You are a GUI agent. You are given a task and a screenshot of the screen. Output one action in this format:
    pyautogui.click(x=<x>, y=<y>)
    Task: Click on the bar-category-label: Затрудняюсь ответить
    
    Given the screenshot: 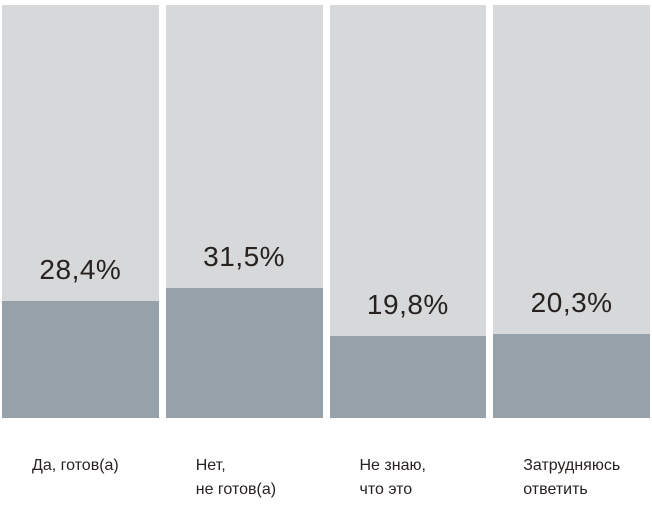 What is the action you would take?
    pyautogui.click(x=572, y=477)
    